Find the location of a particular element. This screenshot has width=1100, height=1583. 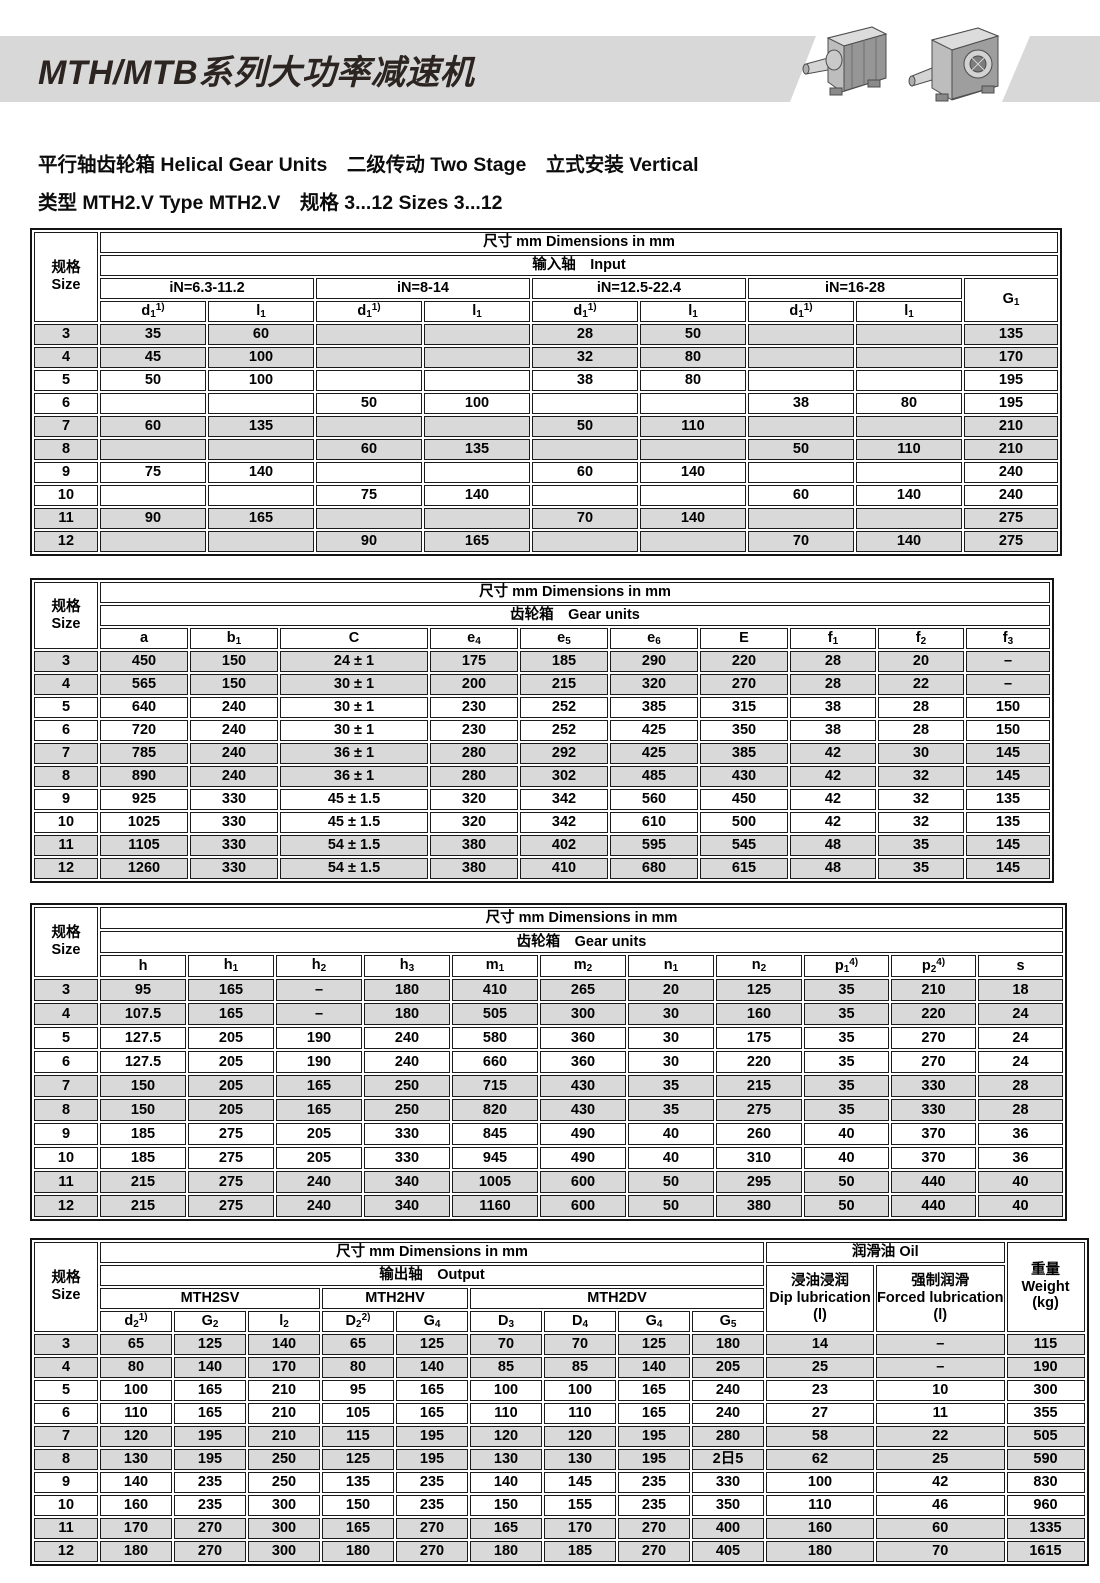

data-cell: 960 is located at coordinates (1045, 1505).